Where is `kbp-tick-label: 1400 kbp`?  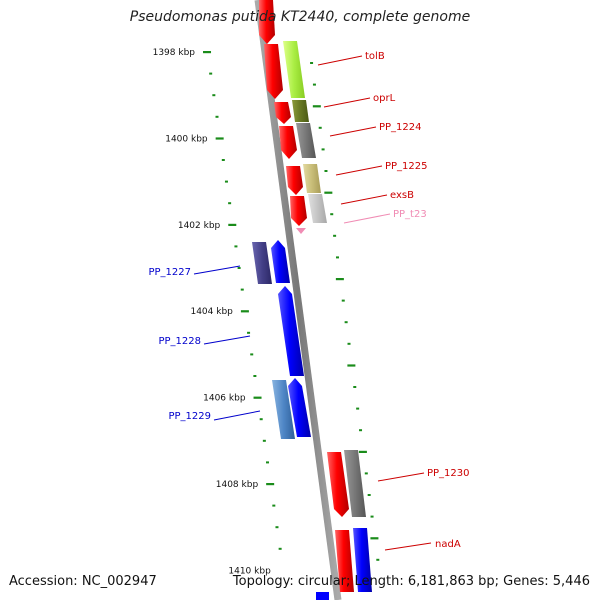
kbp-tick-label: 1400 kbp is located at coordinates (186, 139).